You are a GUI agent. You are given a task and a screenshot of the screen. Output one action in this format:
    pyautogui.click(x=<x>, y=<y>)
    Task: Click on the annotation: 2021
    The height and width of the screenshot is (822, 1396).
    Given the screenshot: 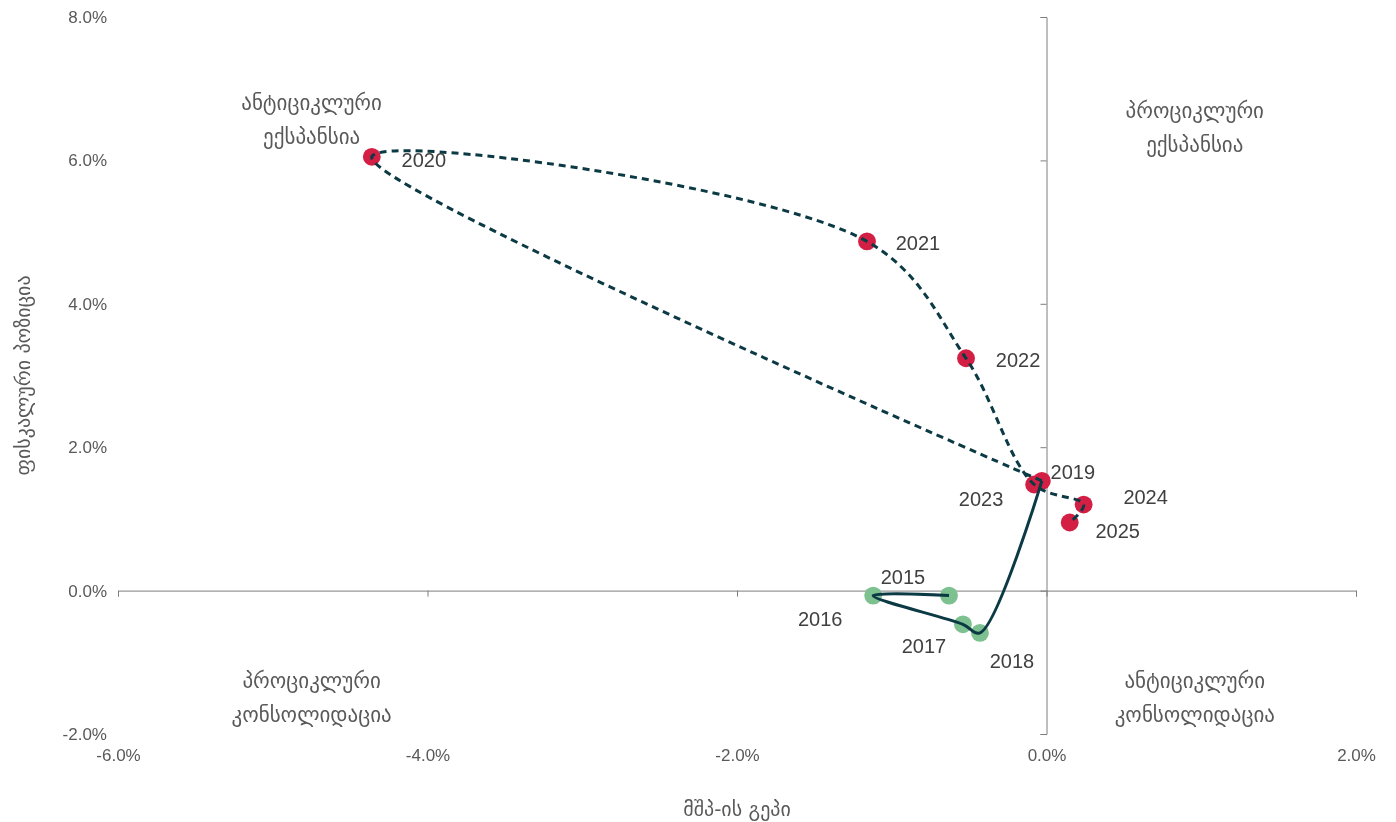 What is the action you would take?
    pyautogui.click(x=918, y=243)
    